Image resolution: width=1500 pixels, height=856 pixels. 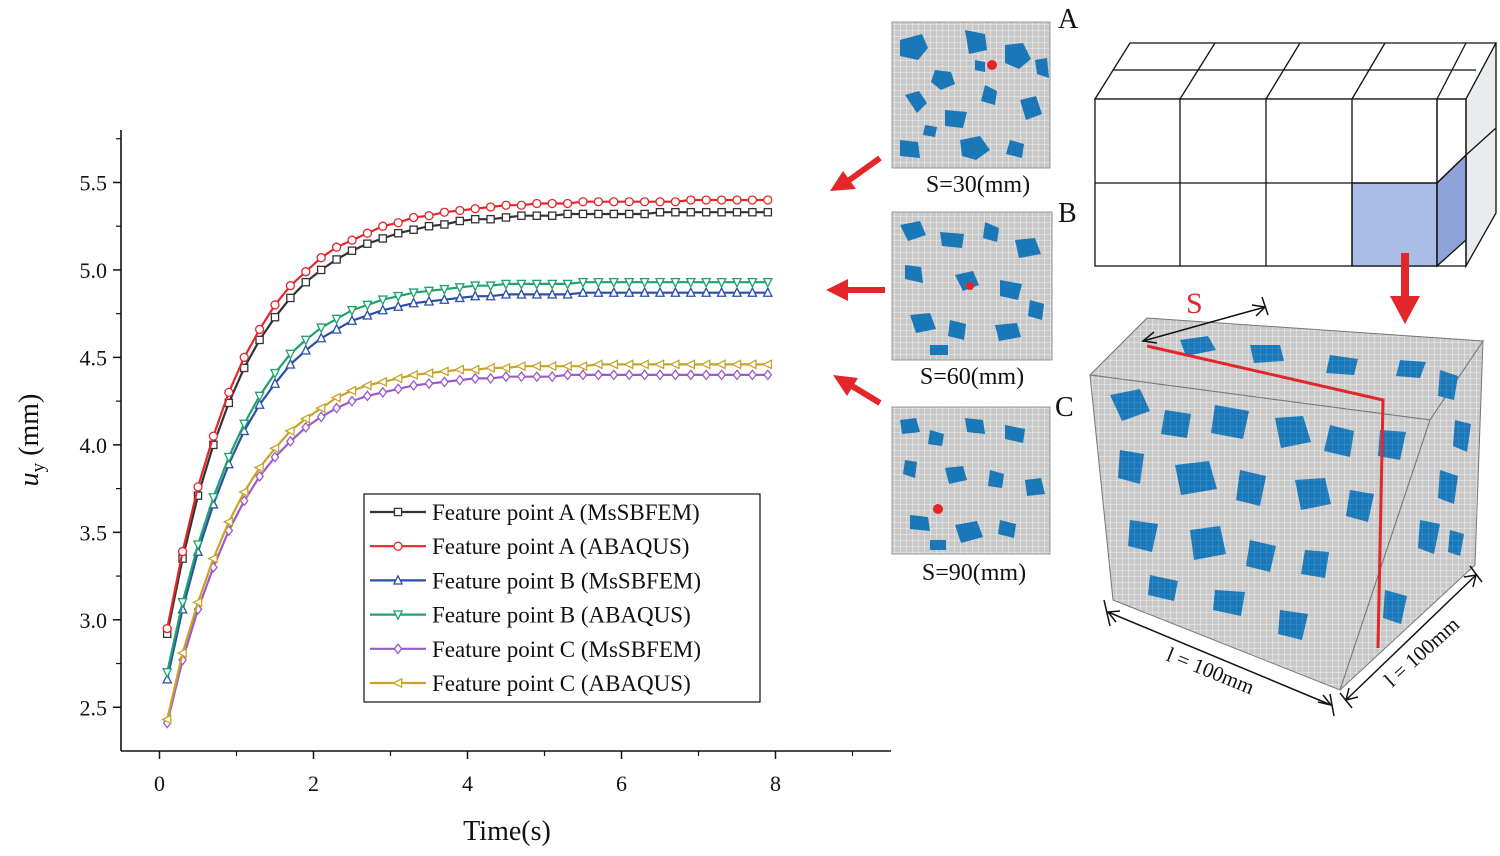 What do you see at coordinates (94, 620) in the screenshot?
I see `y-tick-label: 3.0` at bounding box center [94, 620].